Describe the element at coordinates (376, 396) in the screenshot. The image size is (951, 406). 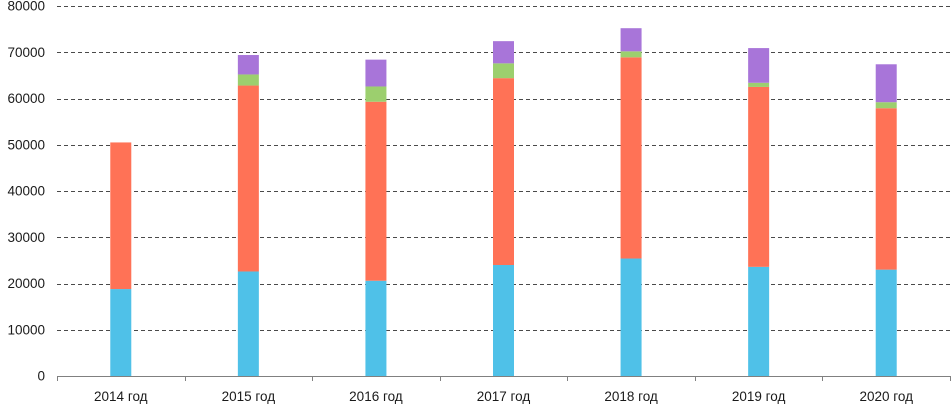
I see `x-tick-label: 2016 год` at that location.